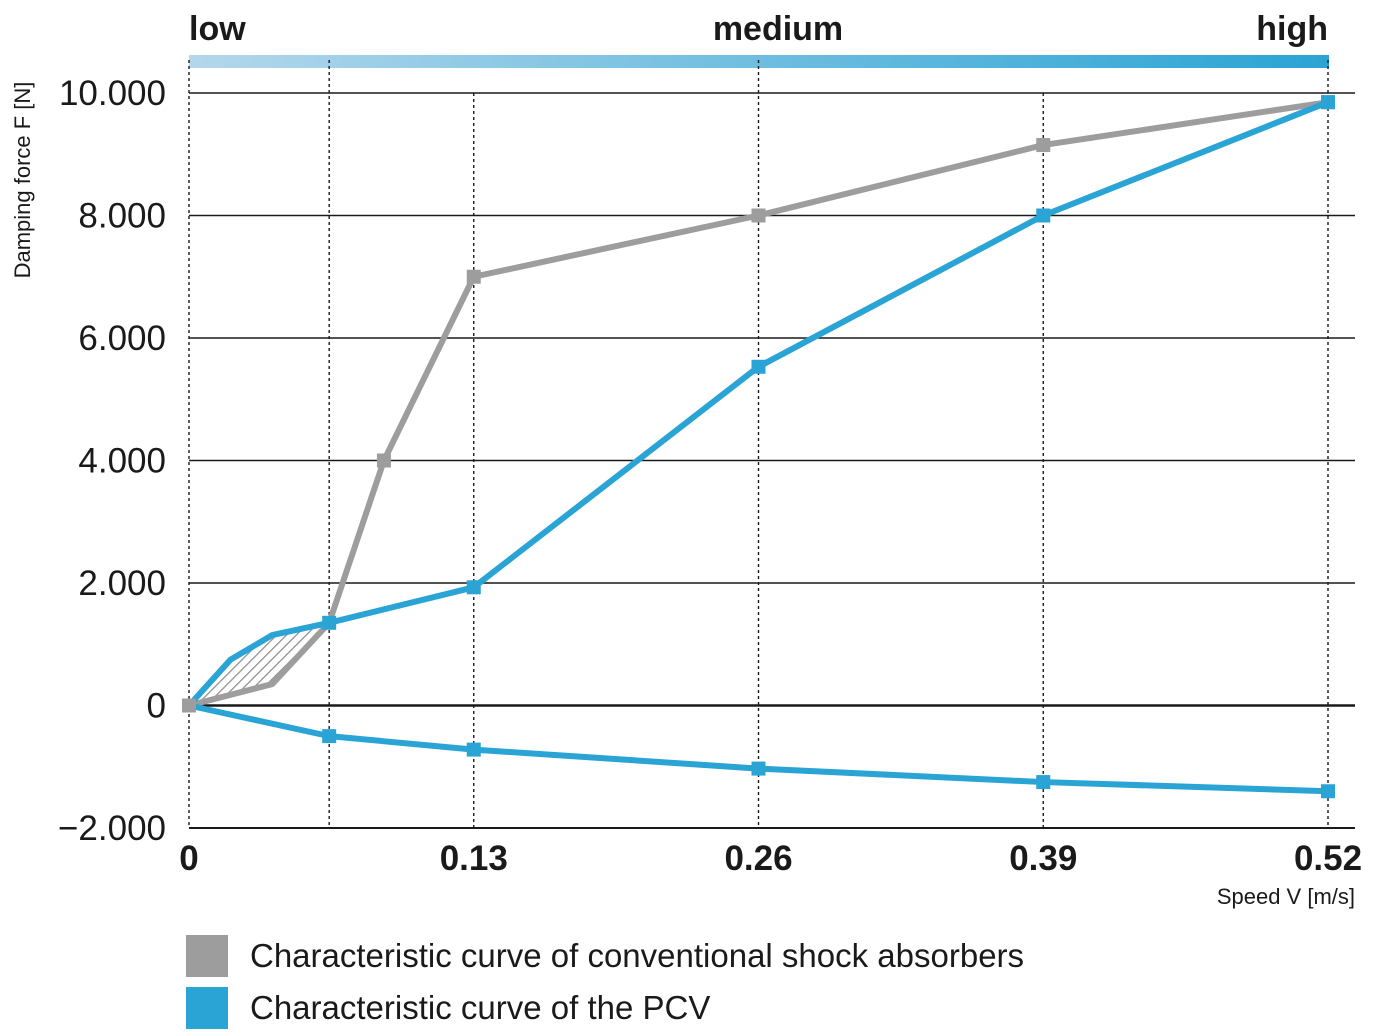 This screenshot has height=1034, width=1373. I want to click on x-axis-ticks: 0 0.13 0.26 0.39 0.52, so click(770, 858).